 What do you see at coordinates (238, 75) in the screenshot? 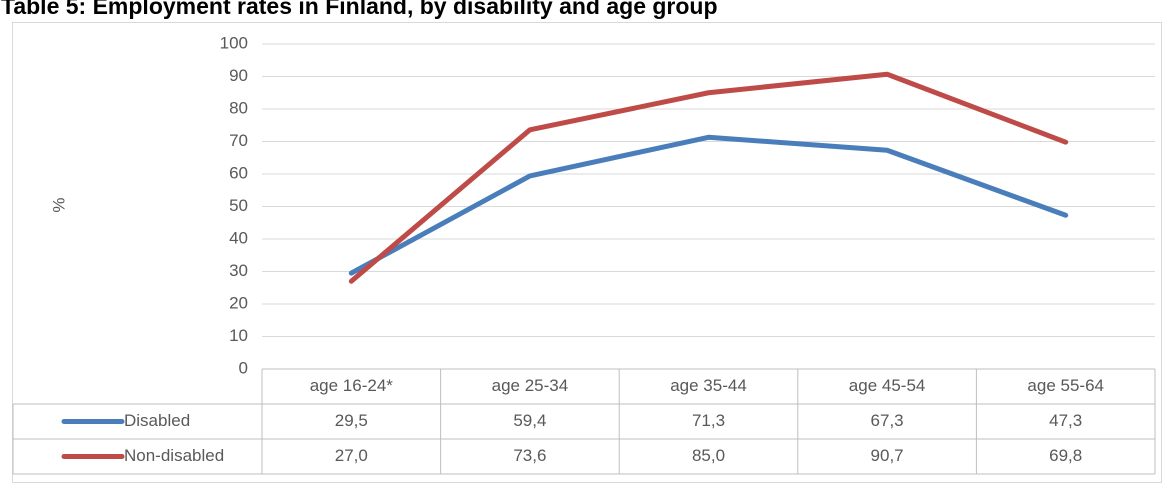
I see `y-tick-label: 90` at bounding box center [238, 75].